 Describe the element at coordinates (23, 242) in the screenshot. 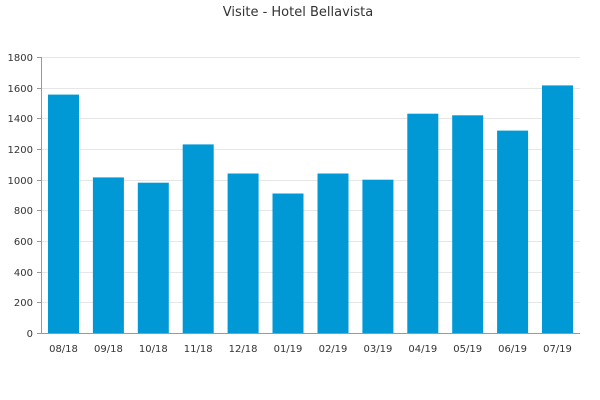

I see `y-tick-label: 600` at that location.